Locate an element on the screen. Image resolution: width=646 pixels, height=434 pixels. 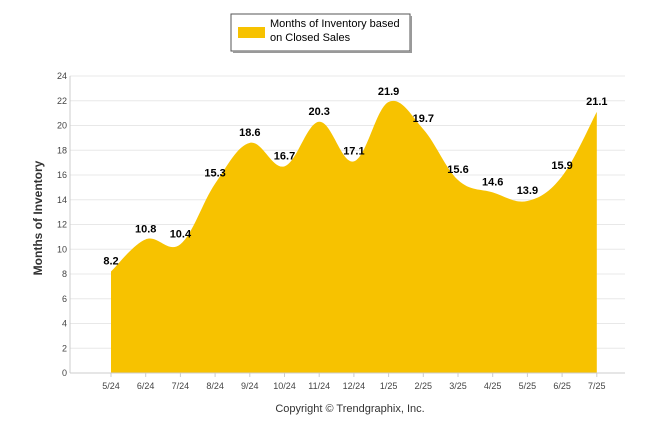
x-tick-label: 4/25 is located at coordinates (493, 386).